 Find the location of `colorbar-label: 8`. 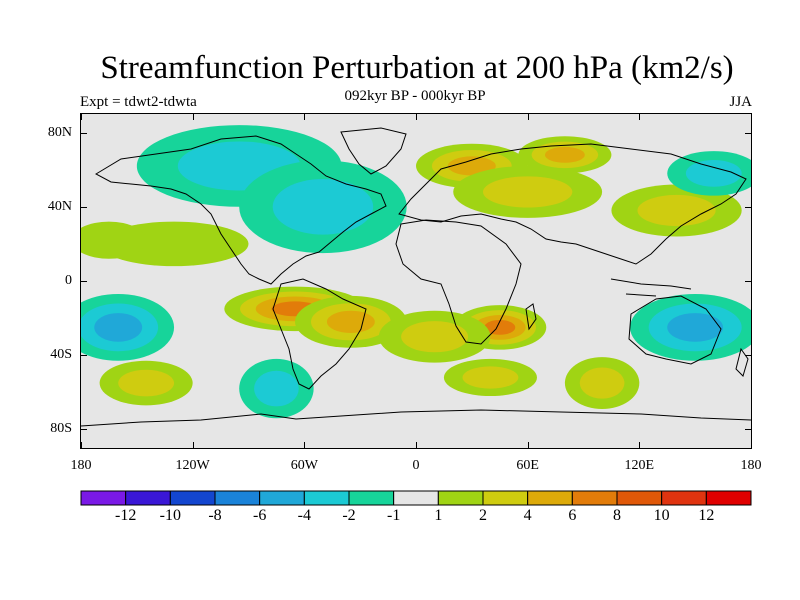

colorbar-label: 8 is located at coordinates (617, 515).